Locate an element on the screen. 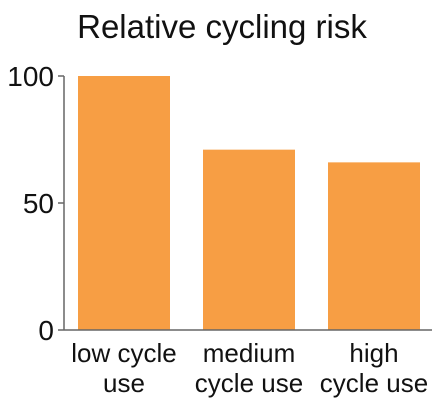 The height and width of the screenshot is (398, 438). category-label-1: low cycle use is located at coordinates (123, 368).